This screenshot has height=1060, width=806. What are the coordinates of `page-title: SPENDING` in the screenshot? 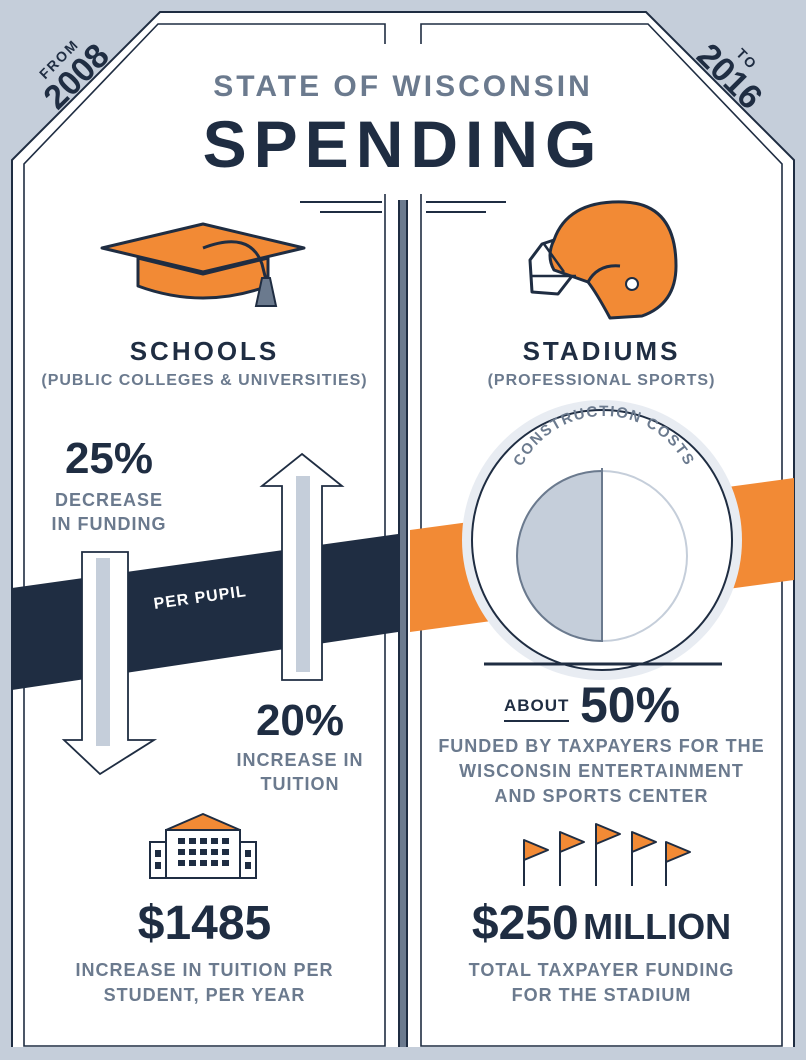 It's located at (403, 144).